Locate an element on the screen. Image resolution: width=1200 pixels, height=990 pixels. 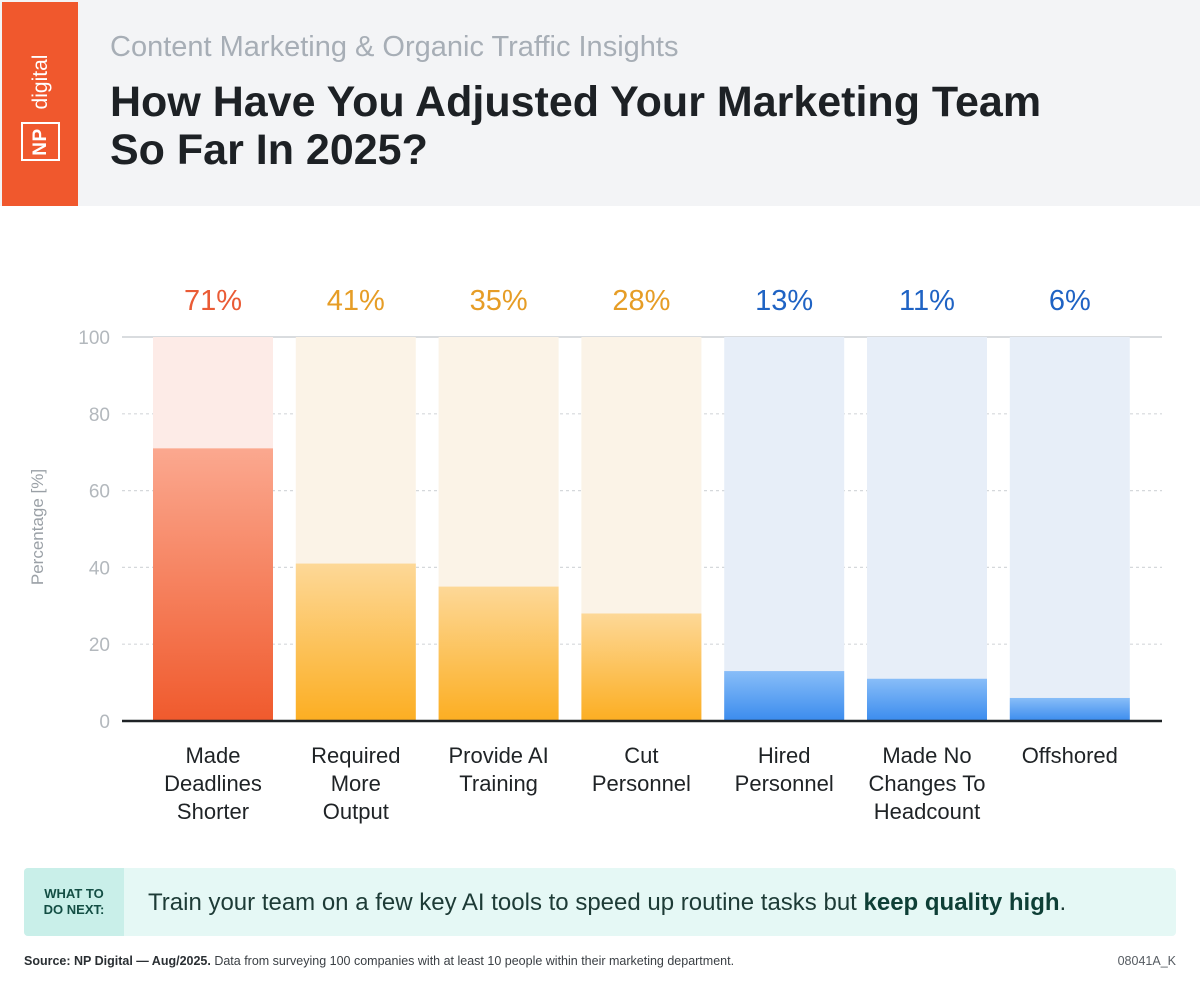
y-tick-label-100: 100 is located at coordinates (94, 338).